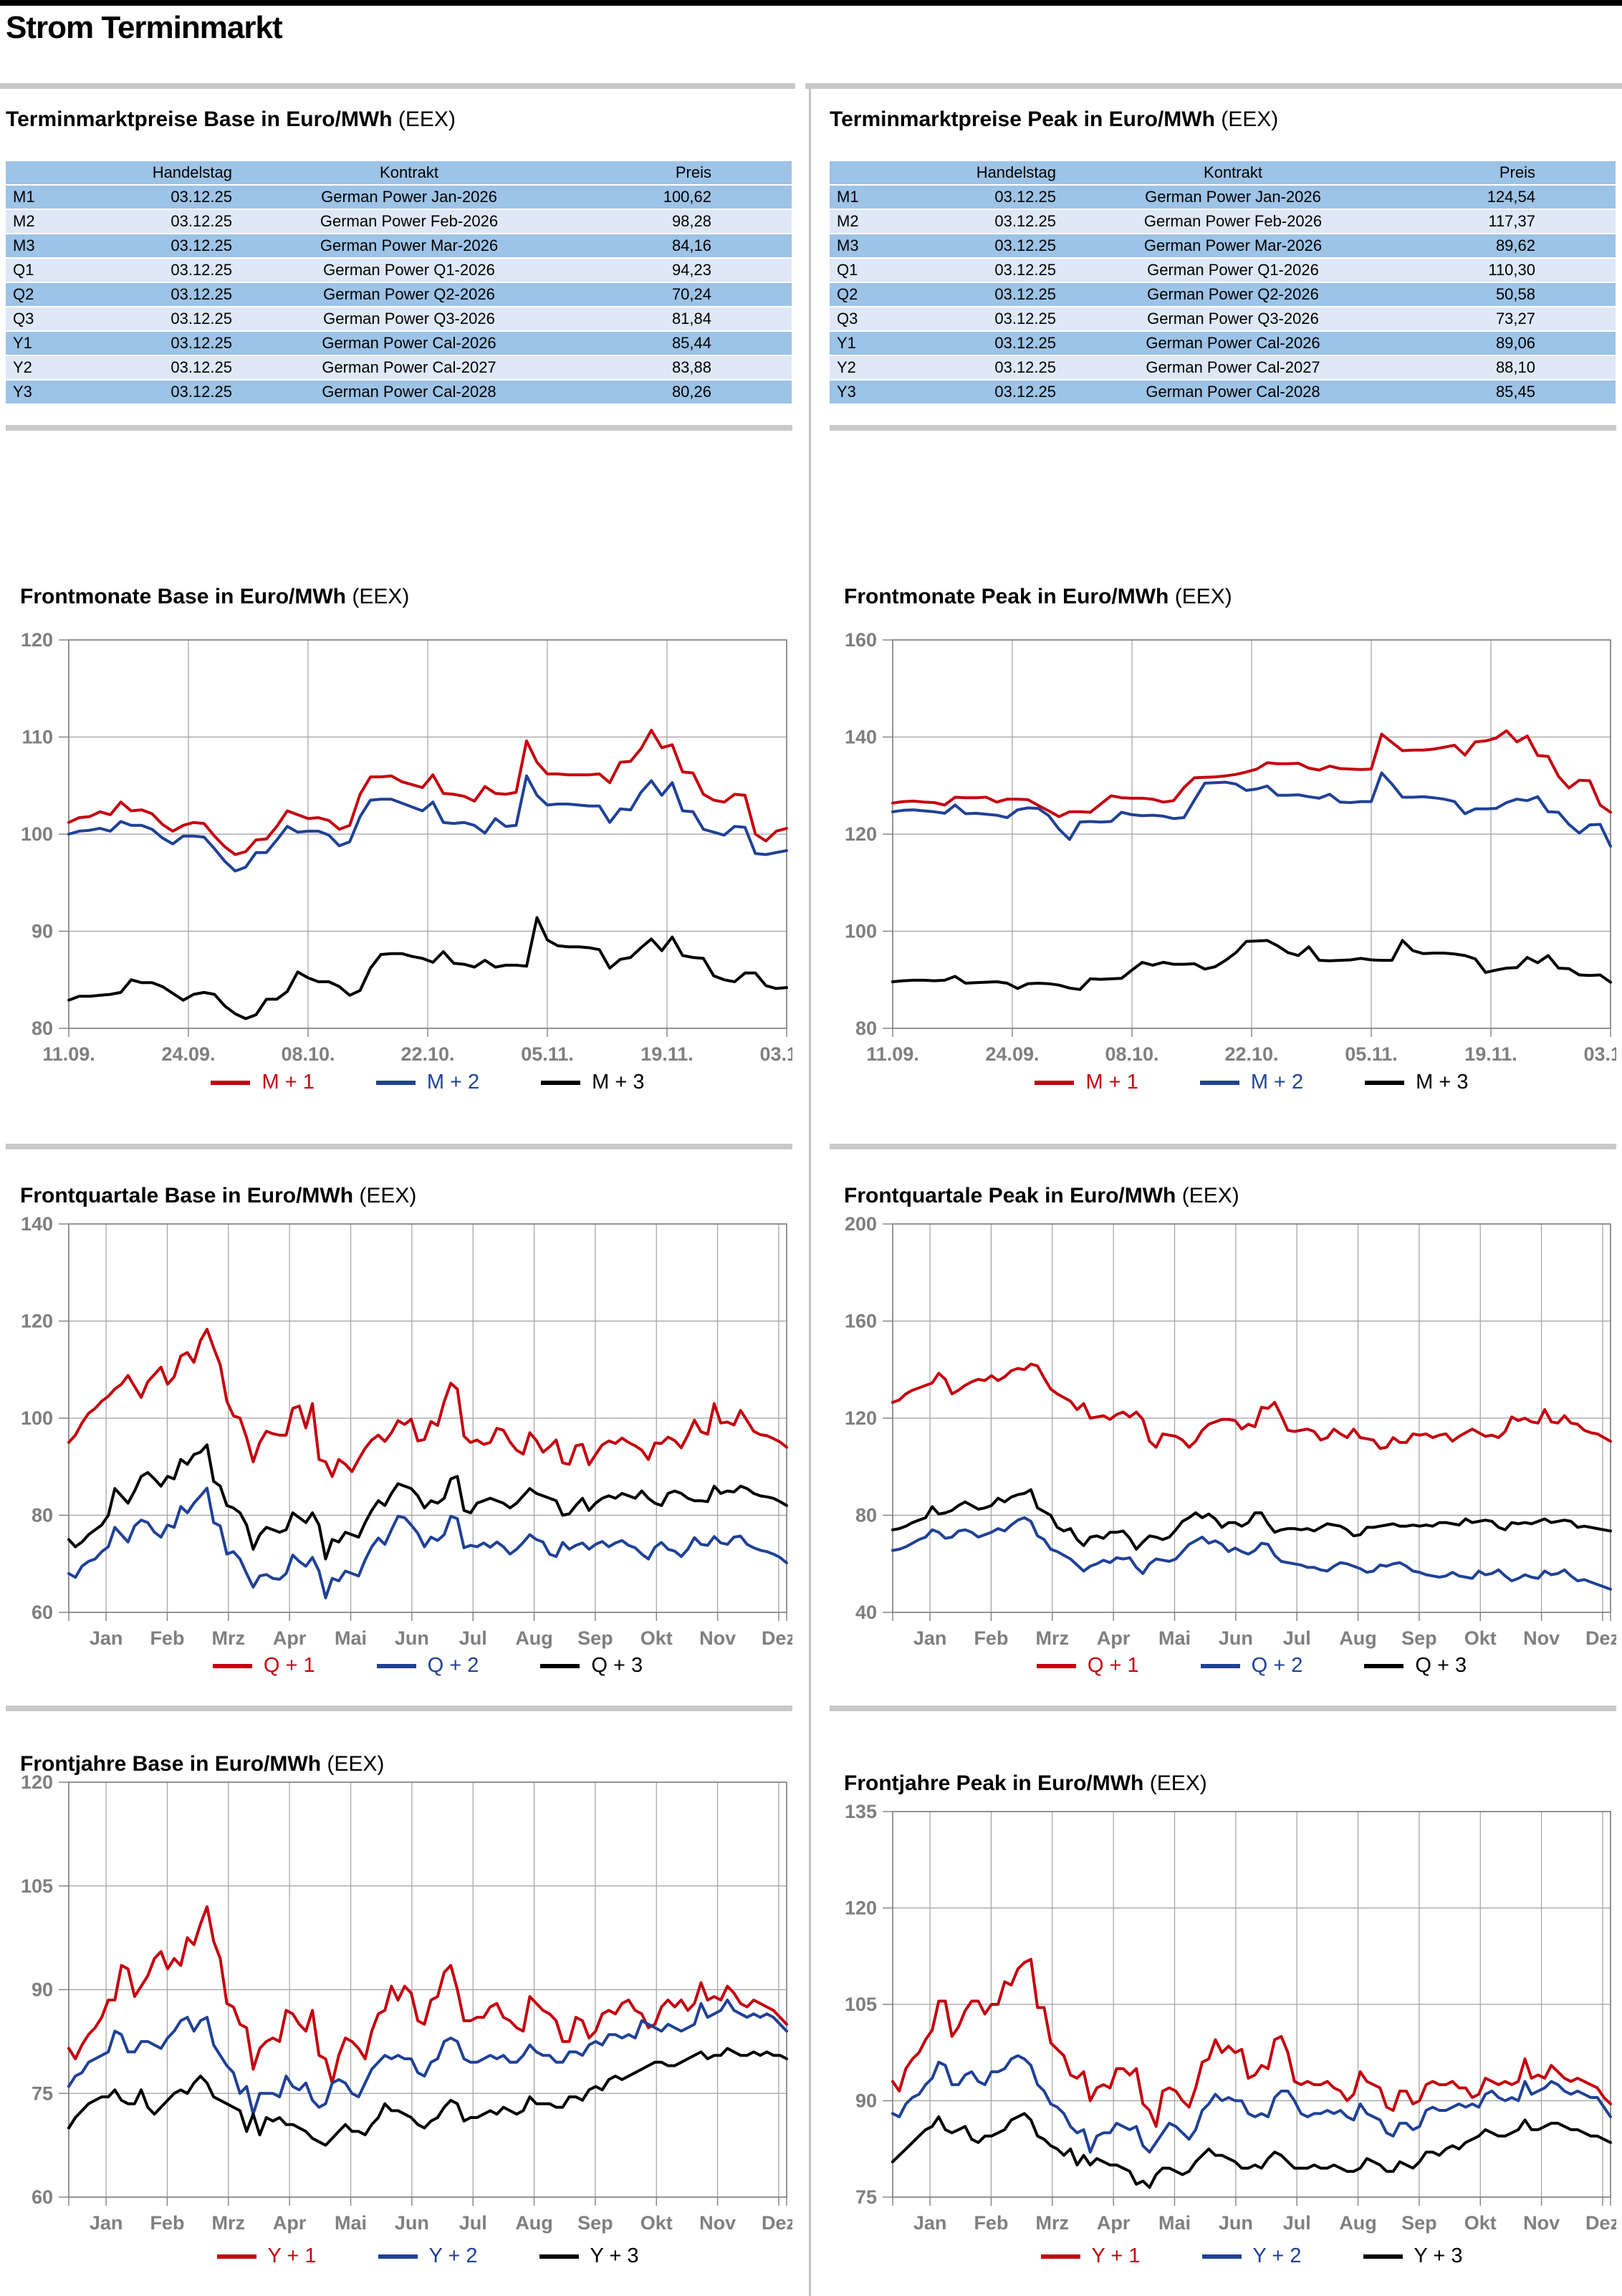 The height and width of the screenshot is (2296, 1622). What do you see at coordinates (1223, 1708) in the screenshot?
I see `horizontal-divider` at bounding box center [1223, 1708].